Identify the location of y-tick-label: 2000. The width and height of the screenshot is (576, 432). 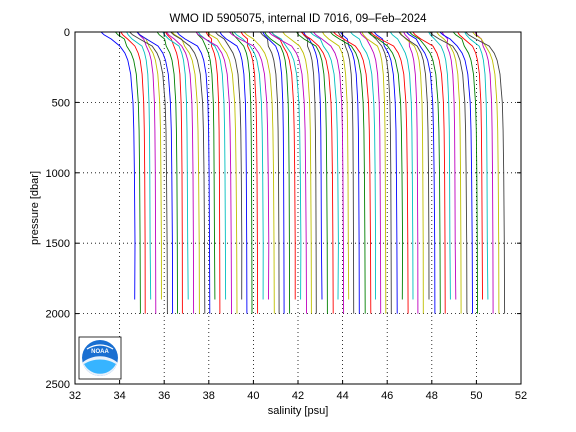
(58, 315).